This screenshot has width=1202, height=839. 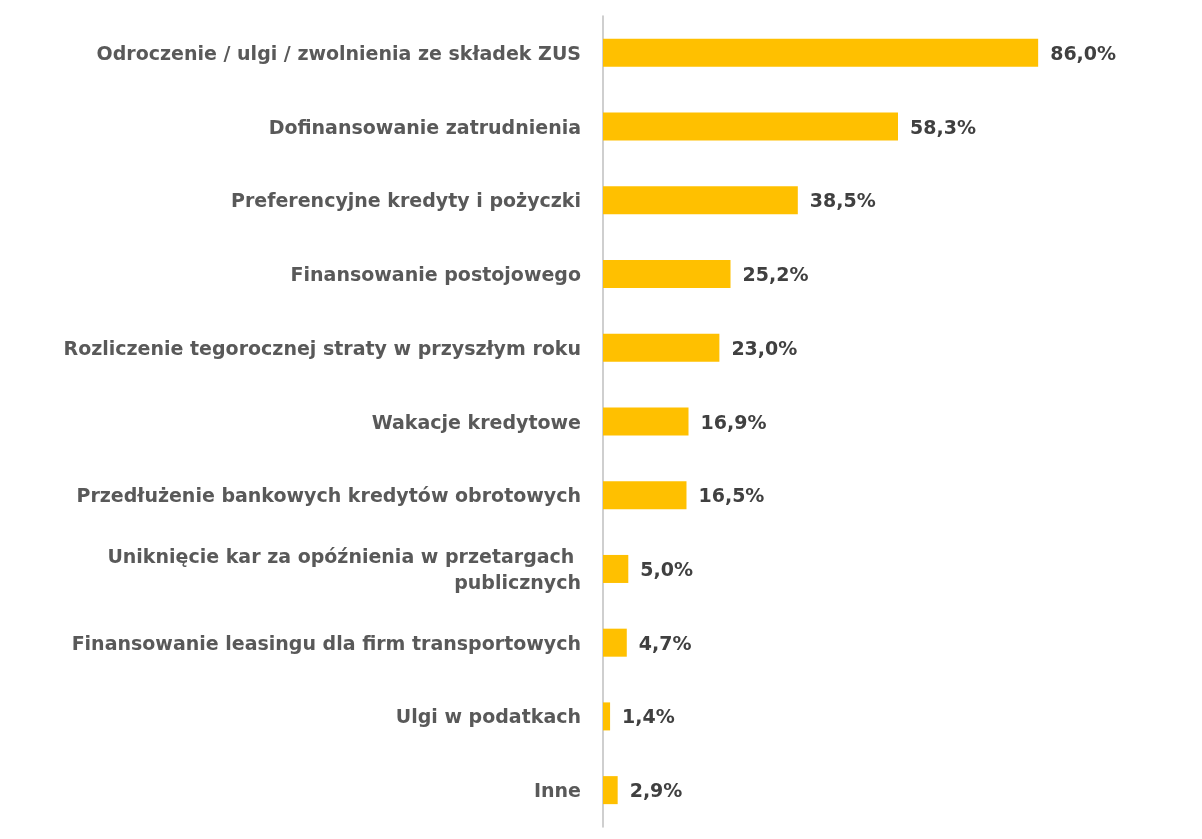 What do you see at coordinates (476, 421) in the screenshot?
I see `y-tick-label: Wakacje kredytowe` at bounding box center [476, 421].